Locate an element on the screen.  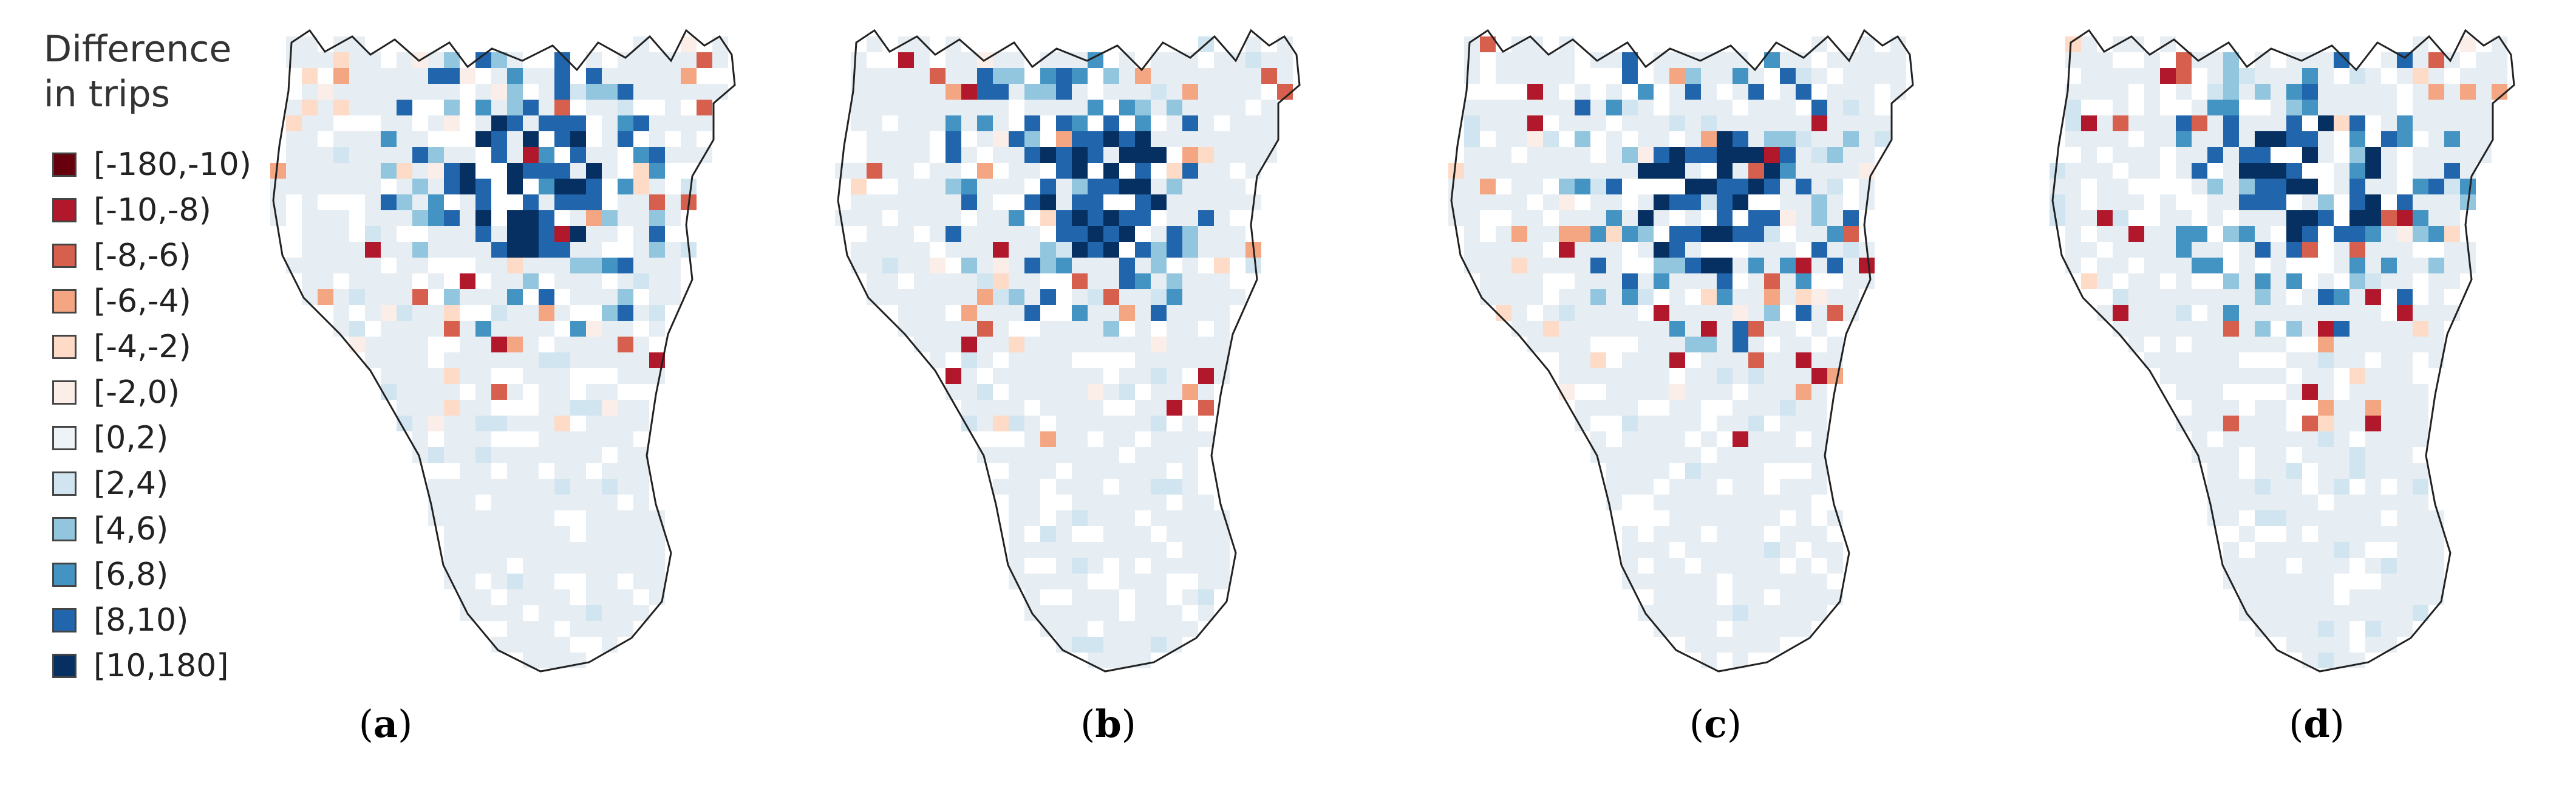
boundary-outline is located at coordinates (1069, 351).